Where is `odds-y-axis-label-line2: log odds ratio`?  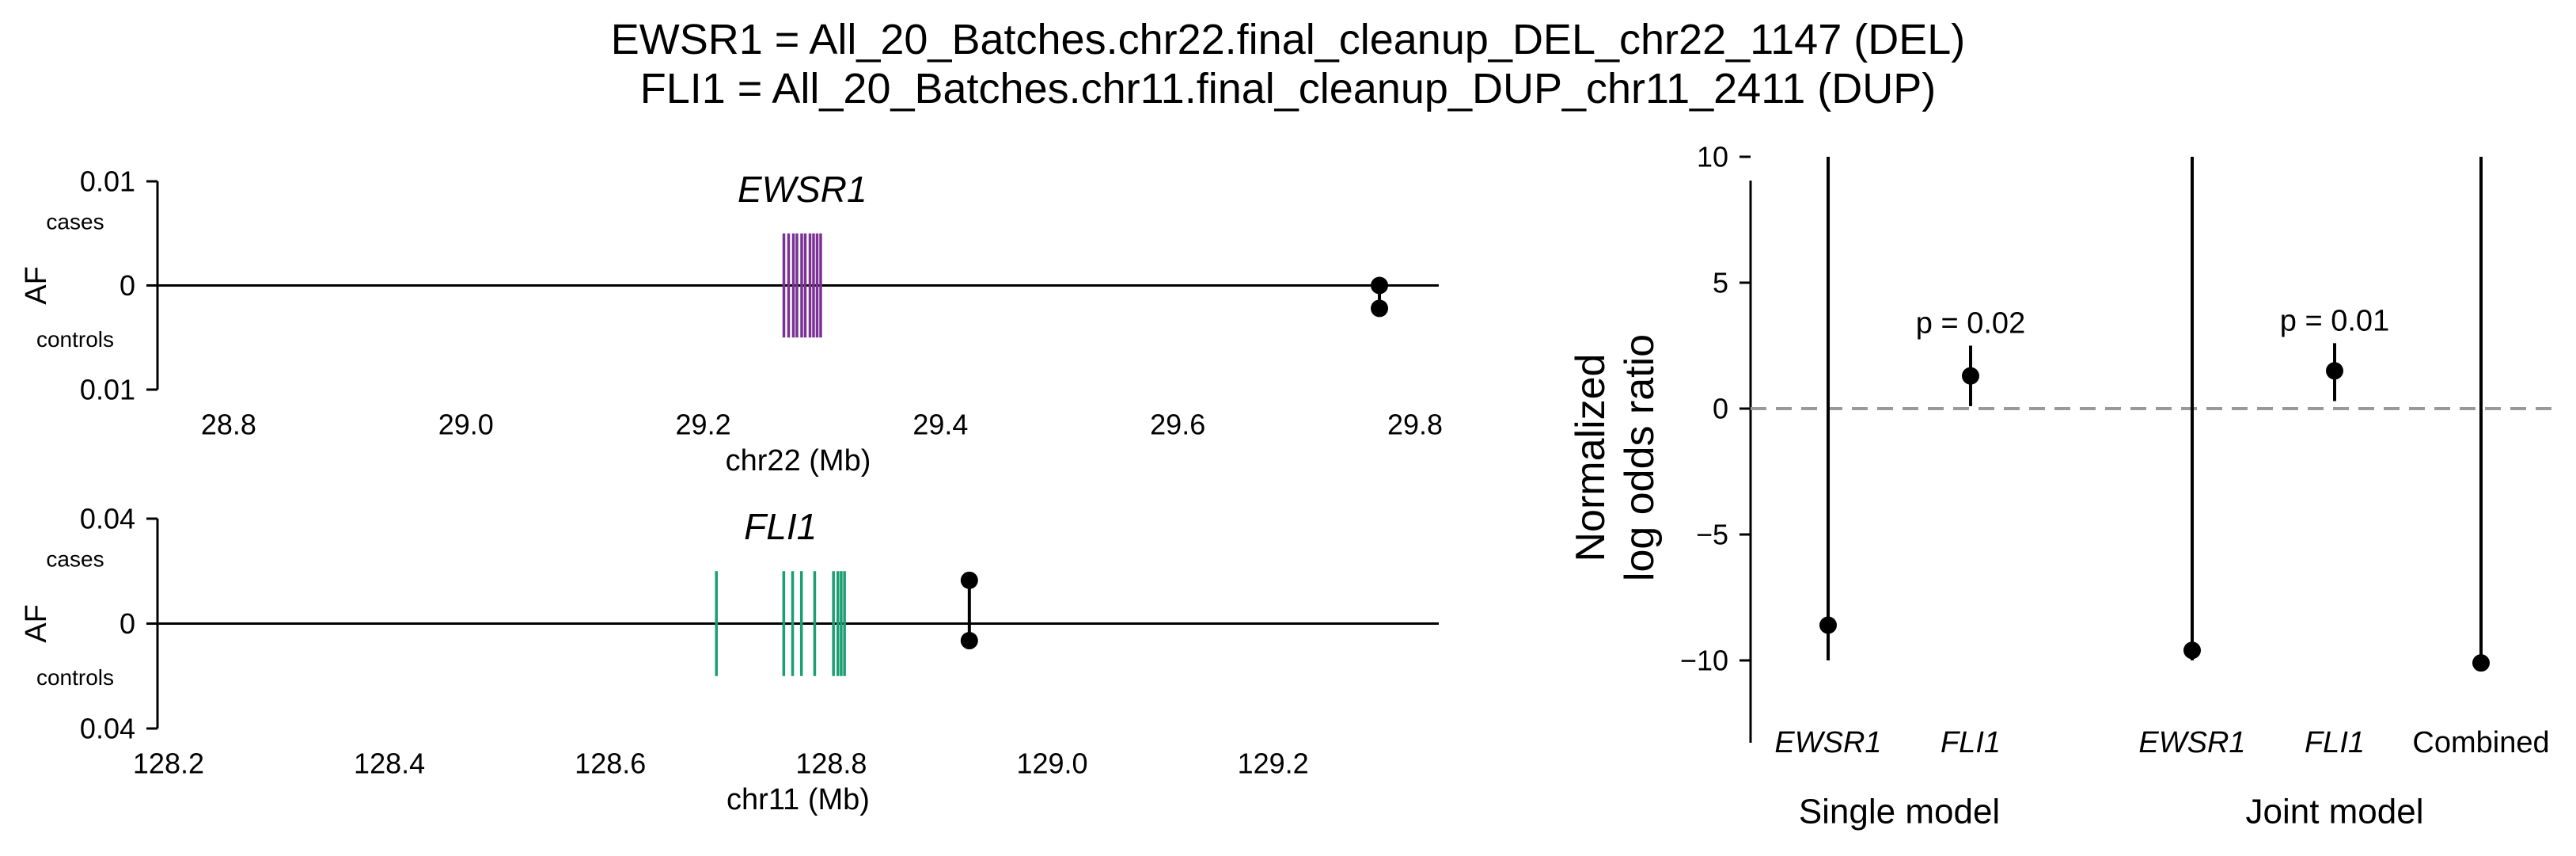 odds-y-axis-label-line2: log odds ratio is located at coordinates (1640, 457).